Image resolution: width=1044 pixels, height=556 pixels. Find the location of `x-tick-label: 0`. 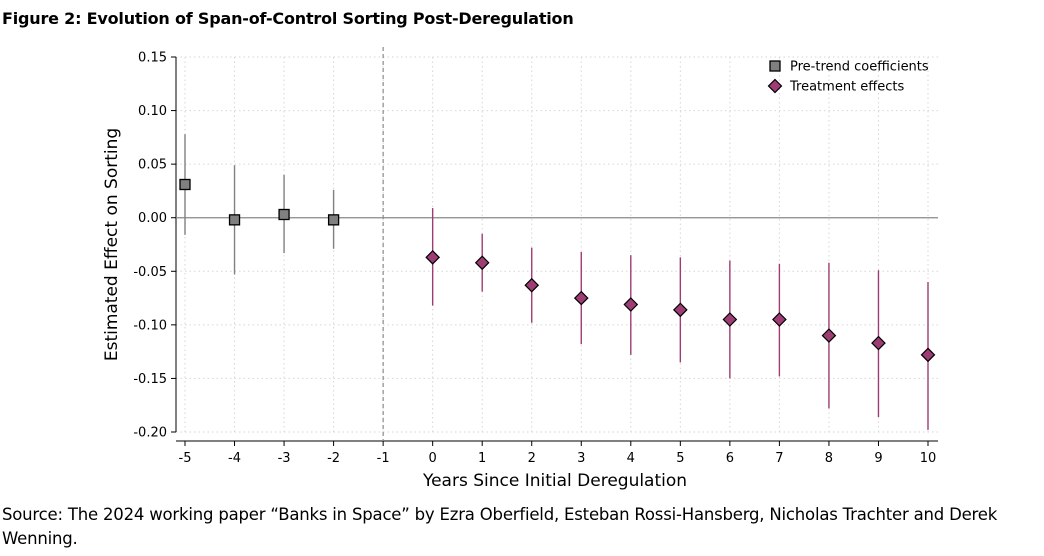

x-tick-label: 0 is located at coordinates (433, 458).